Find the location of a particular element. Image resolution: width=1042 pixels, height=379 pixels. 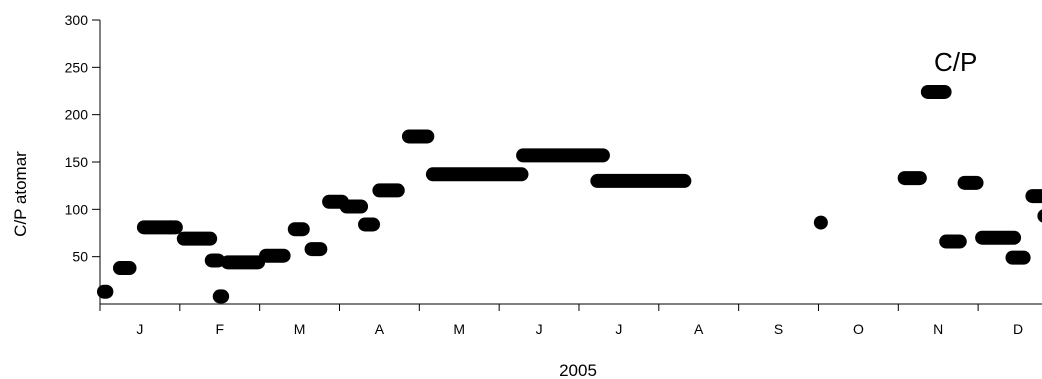

x-tick-label: S is located at coordinates (778, 329).